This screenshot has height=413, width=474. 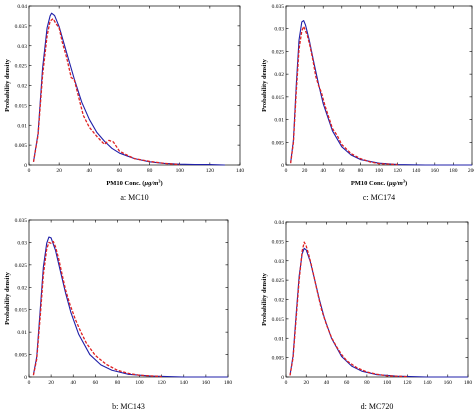 I want to click on panel-caption: d: MC720, so click(x=377, y=406).